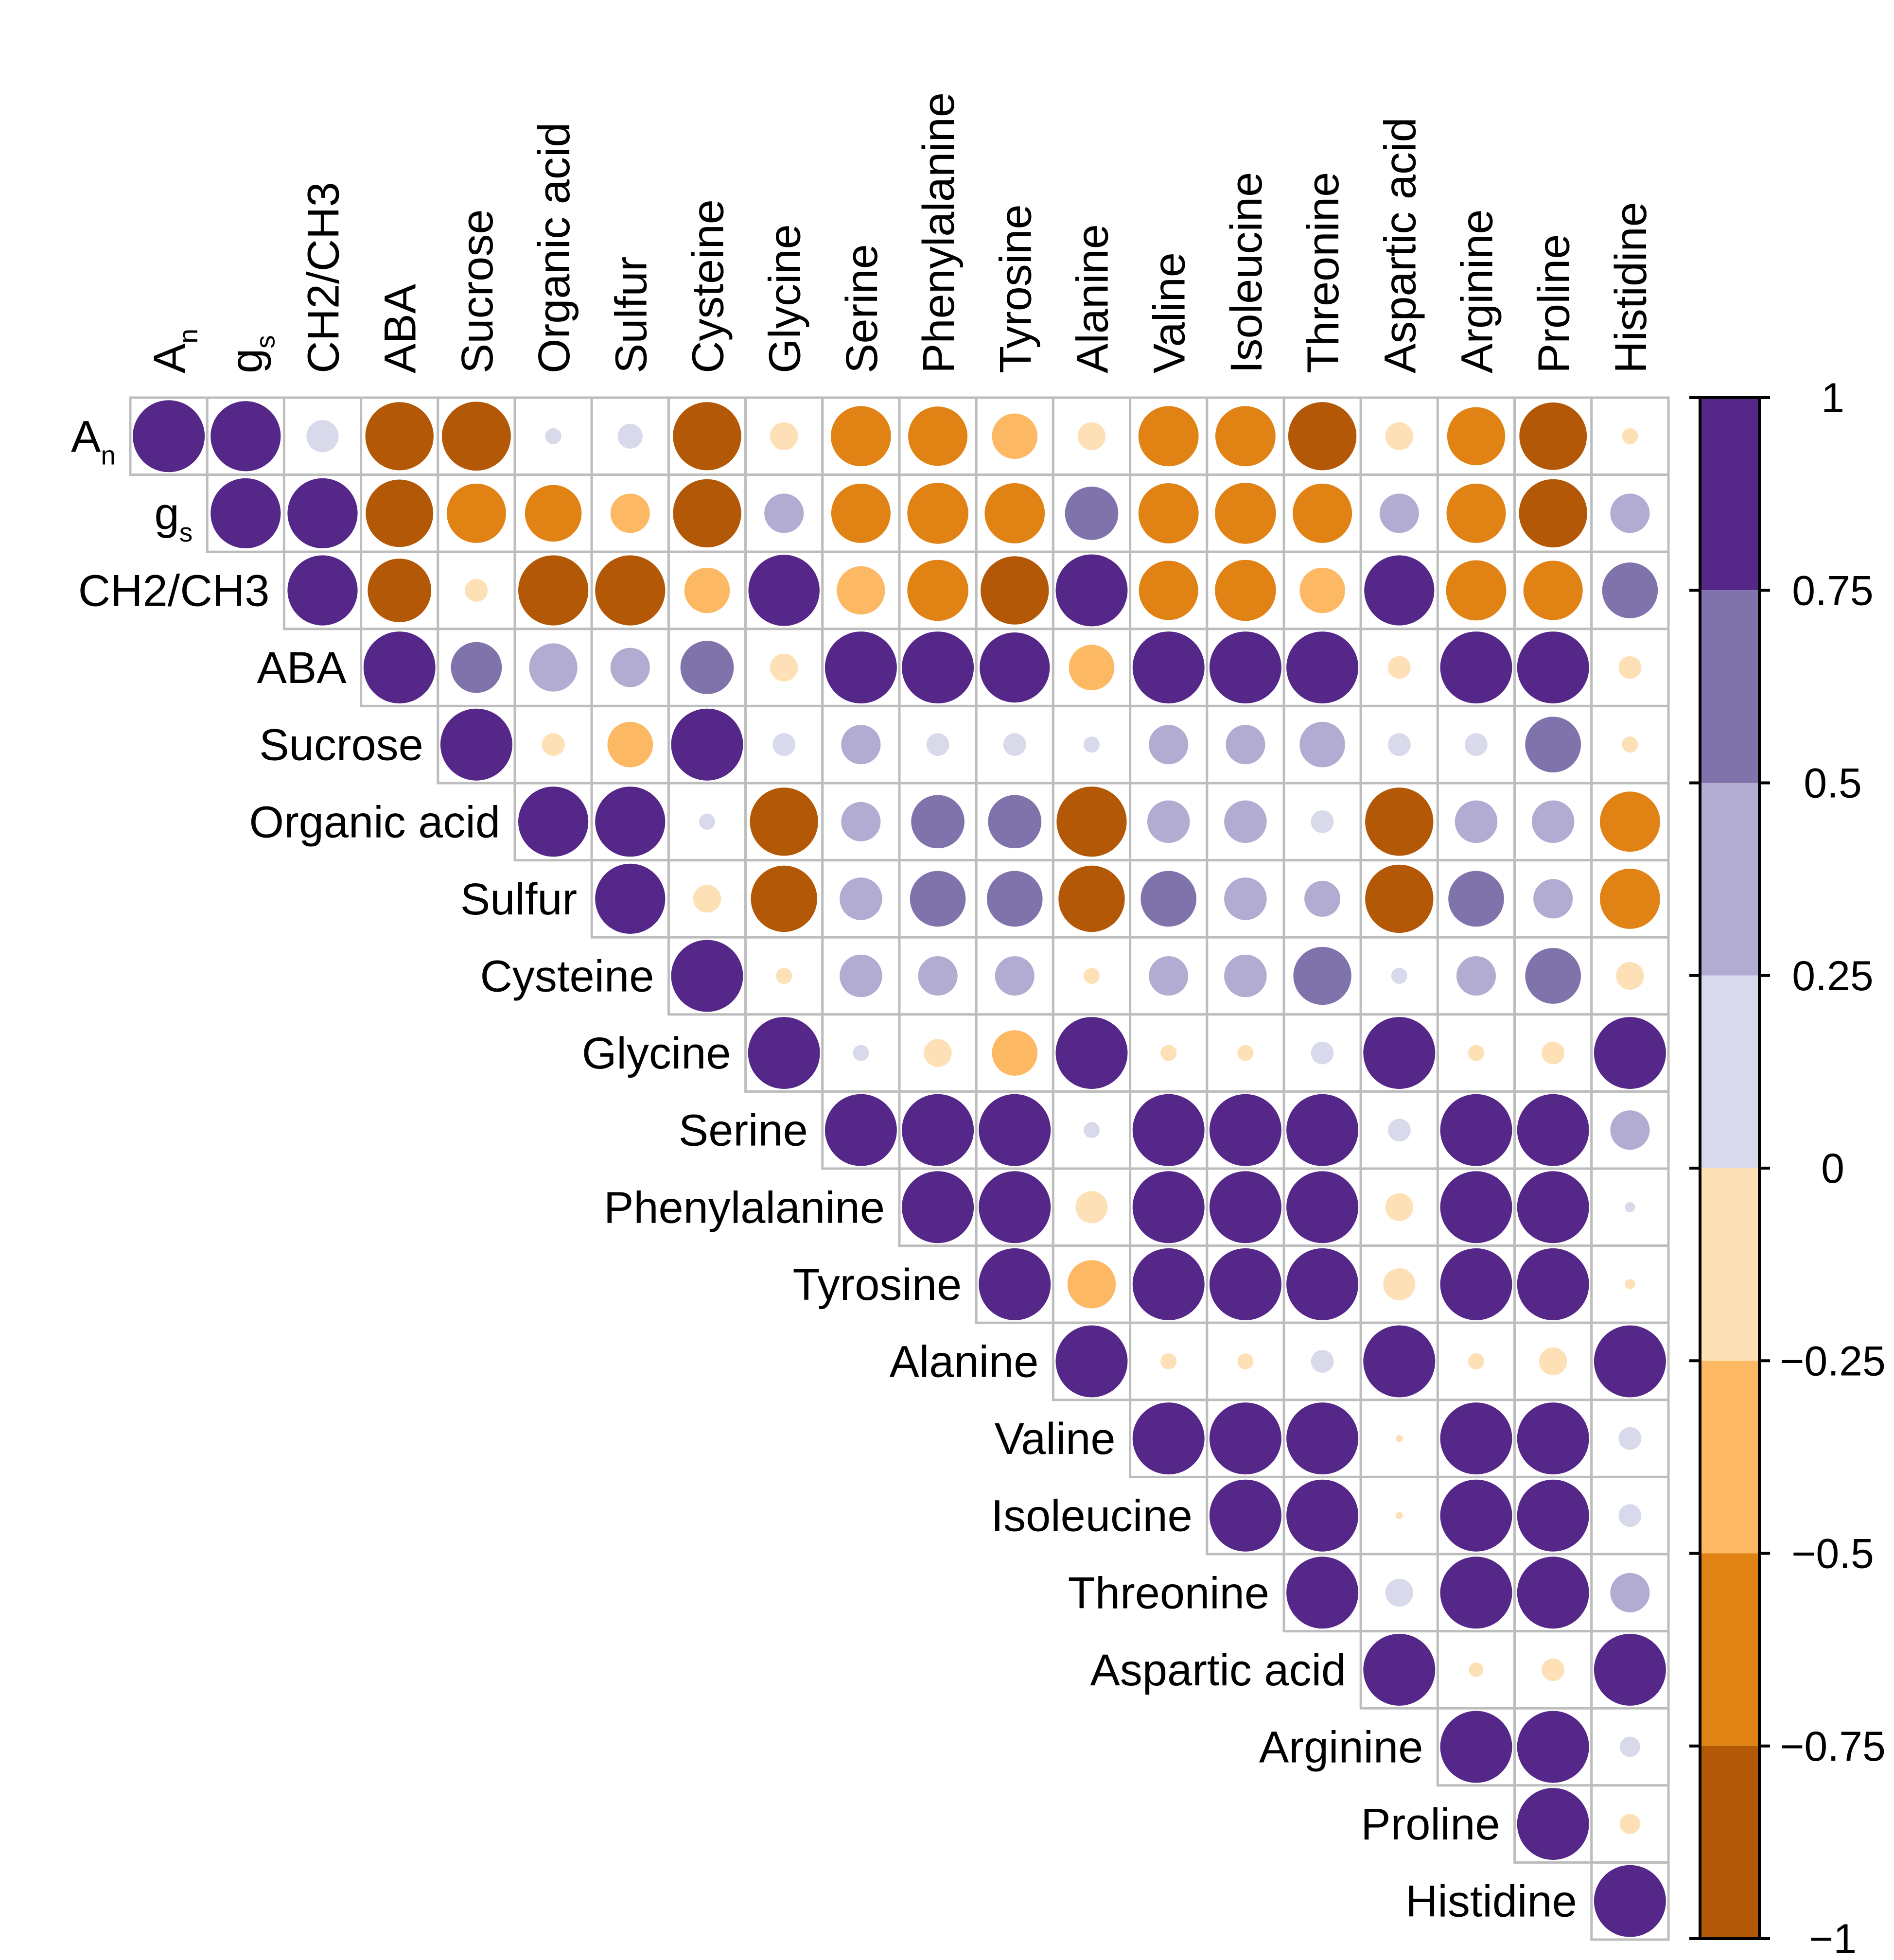 The image size is (1894, 1960). I want to click on col-label-text: Cysteine, so click(708, 286).